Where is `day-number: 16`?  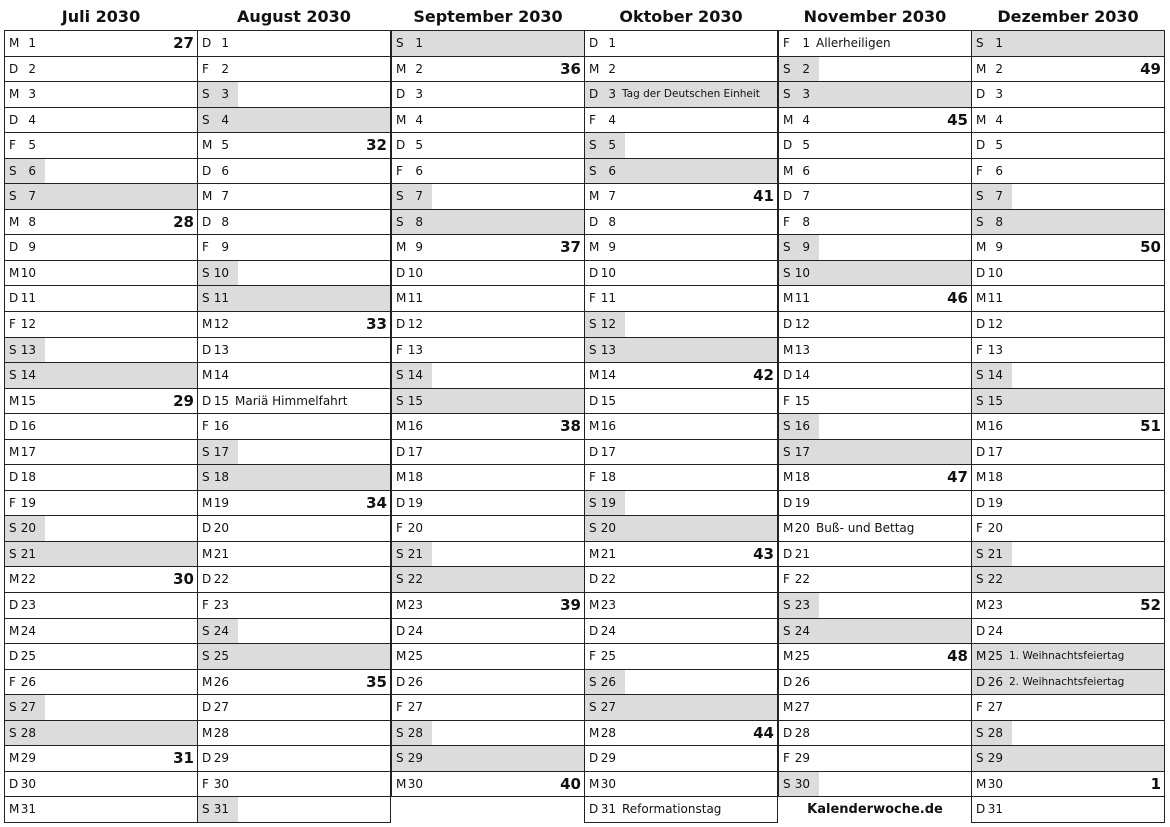
day-number: 16 is located at coordinates (415, 426).